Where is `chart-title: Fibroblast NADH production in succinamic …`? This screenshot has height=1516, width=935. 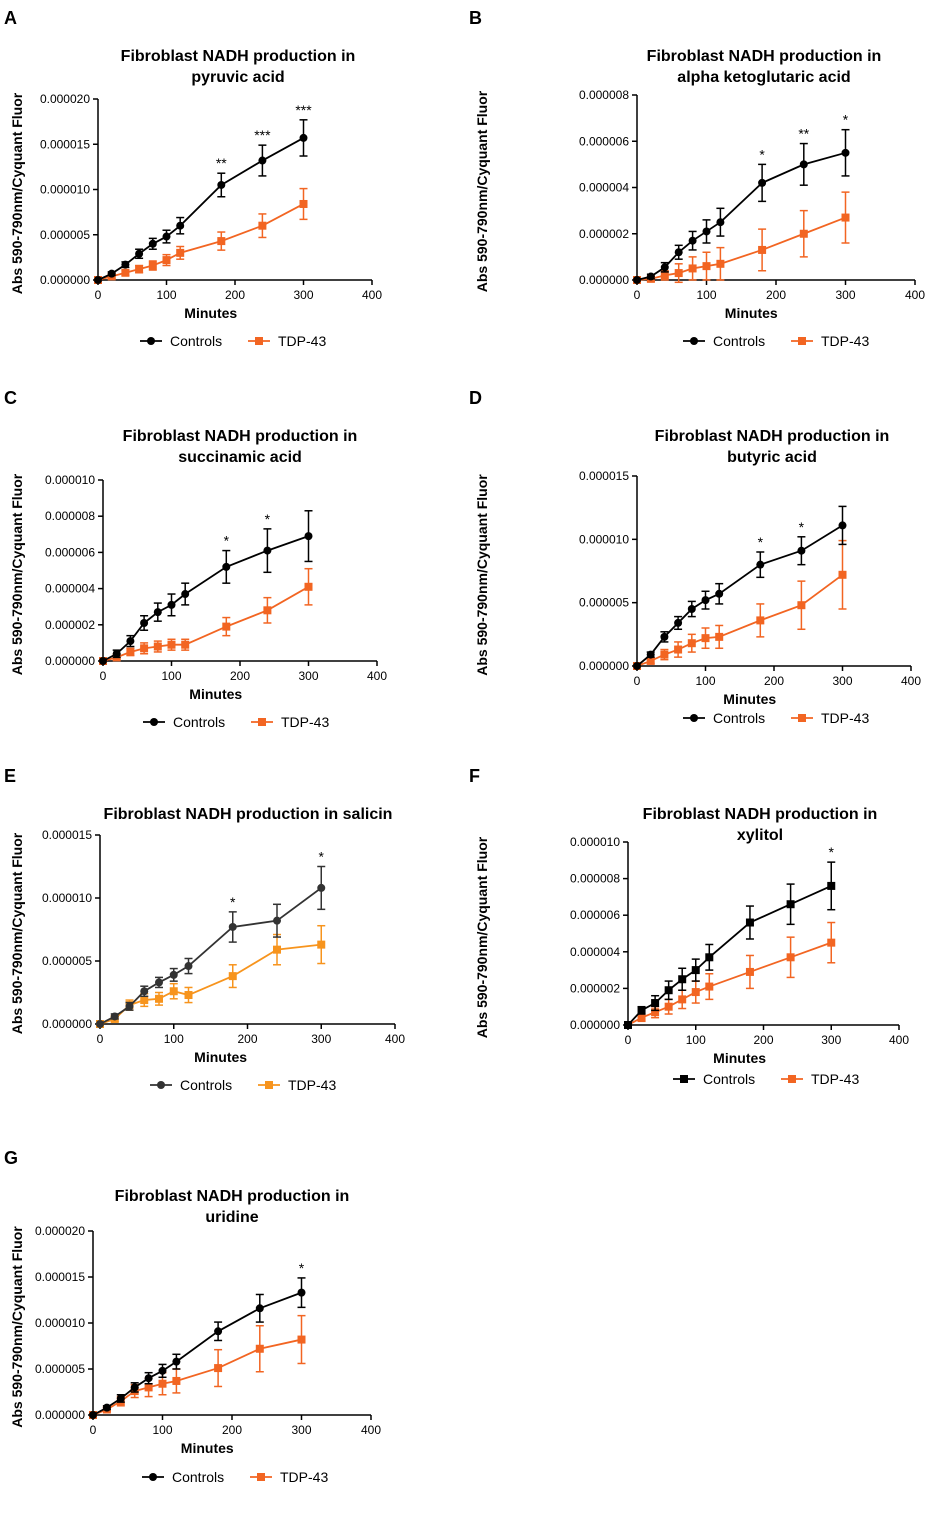
chart-title: Fibroblast NADH production in succinamic … is located at coordinates (240, 447).